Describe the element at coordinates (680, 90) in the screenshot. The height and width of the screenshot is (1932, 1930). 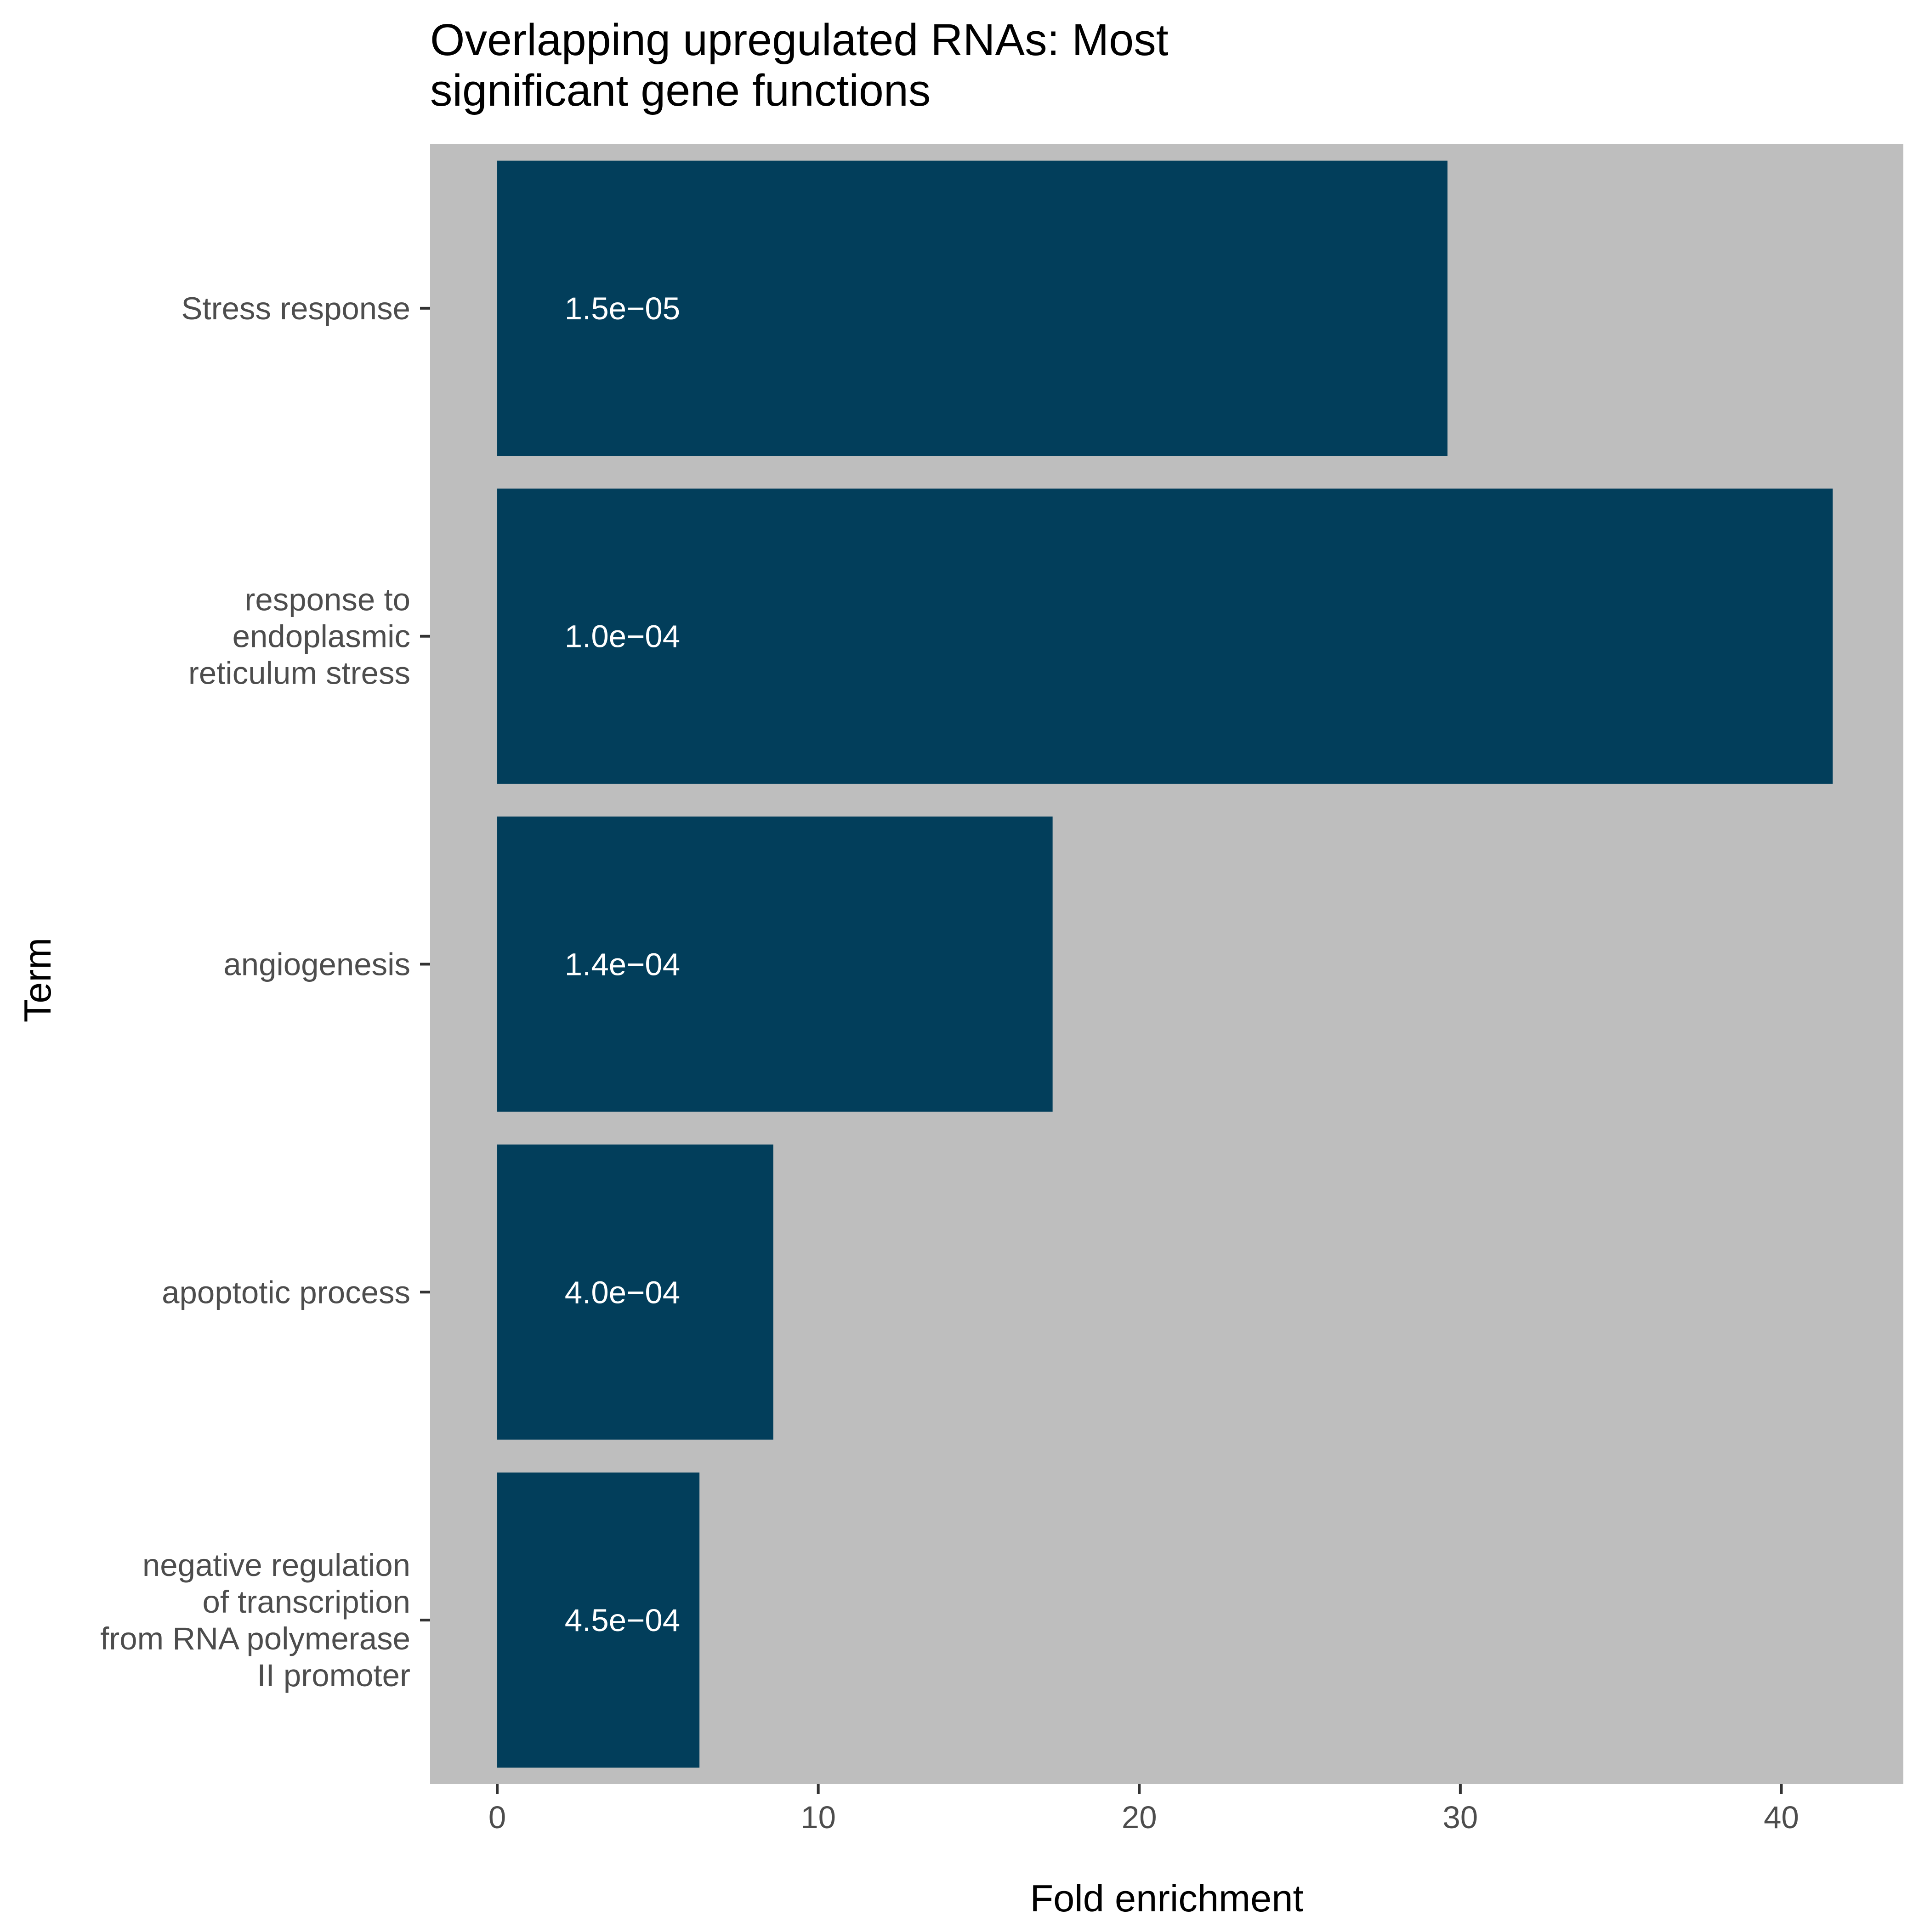
I see `chart-title-line: significant gene functions` at that location.